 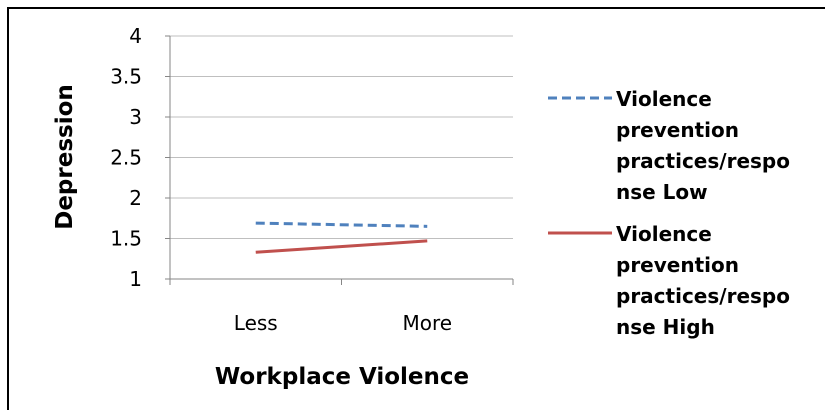 I want to click on y-tick-label: 2.5, so click(x=126, y=158).